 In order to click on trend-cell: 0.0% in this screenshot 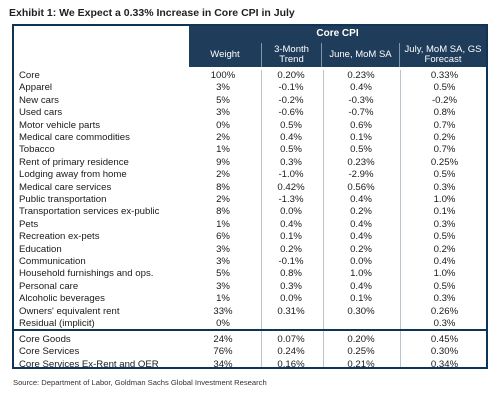, I will do `click(291, 299)`.